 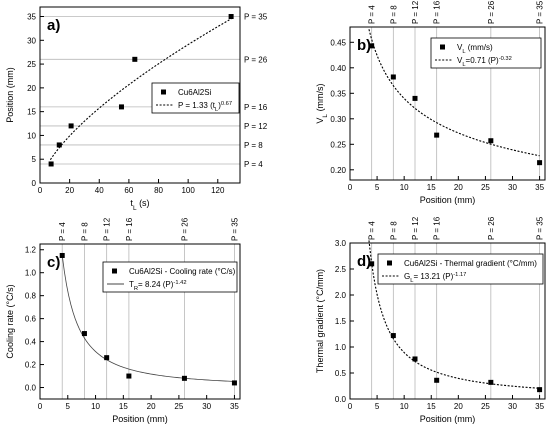 I want to click on legend-marker, so click(x=442, y=47).